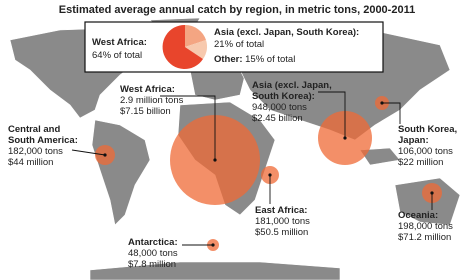 This screenshot has width=474, height=280. What do you see at coordinates (292, 85) in the screenshot?
I see `region-name: Asia (excl. Japan,` at bounding box center [292, 85].